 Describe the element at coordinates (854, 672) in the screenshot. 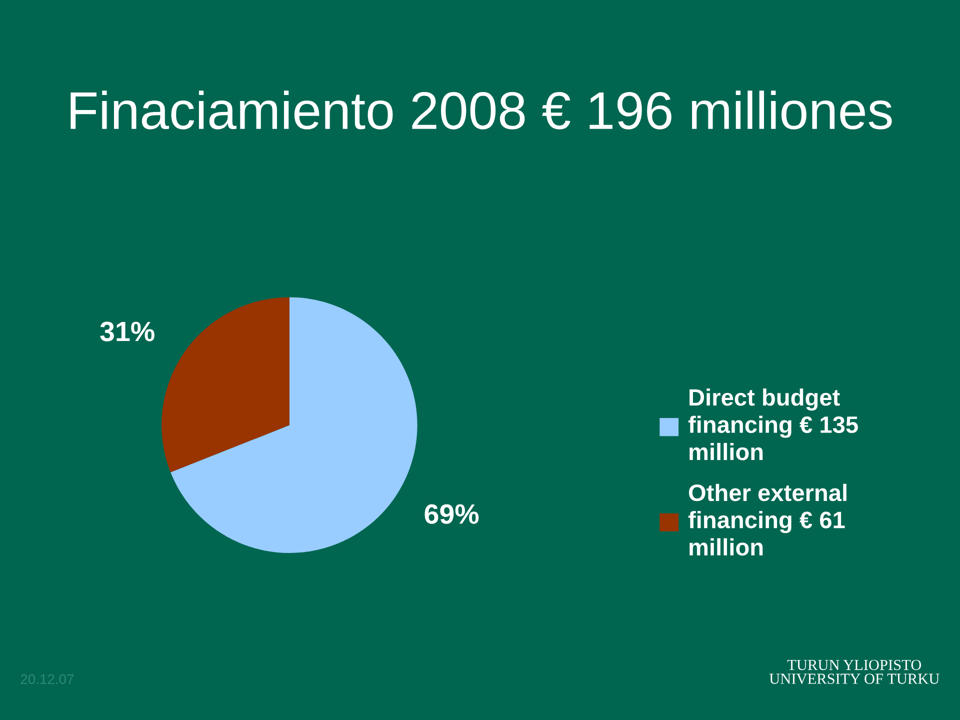

I see `text: TURUN YLIOPISTO UNIVERSITY OF TURKU` at that location.